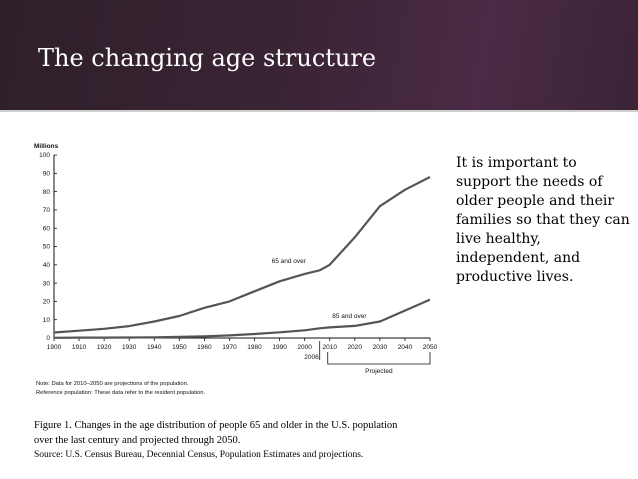  I want to click on x-tick-label: 1990, so click(279, 347).